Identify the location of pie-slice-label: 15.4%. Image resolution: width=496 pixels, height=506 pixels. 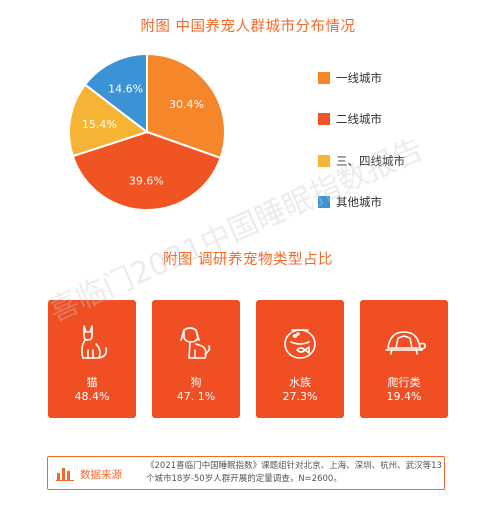
(99, 124).